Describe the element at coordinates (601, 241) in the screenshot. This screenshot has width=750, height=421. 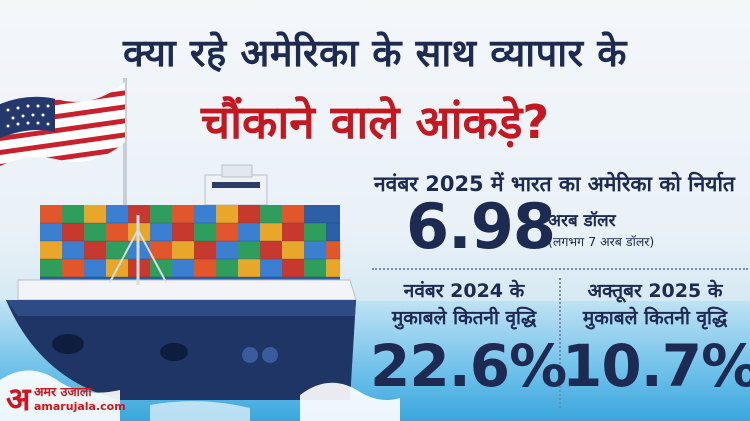
I see `export-approx: (लगभग 7 अरब डॉलर)` at that location.